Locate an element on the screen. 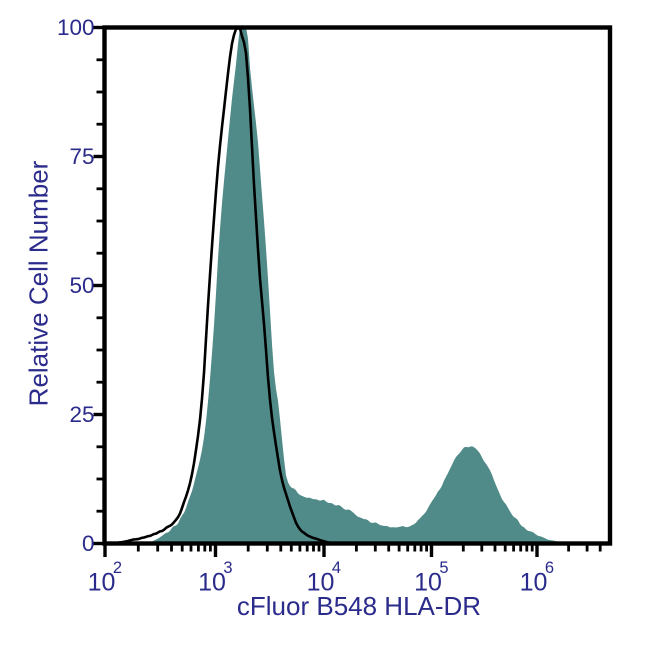 The image size is (650, 650). svg-text: cFluor B548 HLA-DR is located at coordinates (359, 606).